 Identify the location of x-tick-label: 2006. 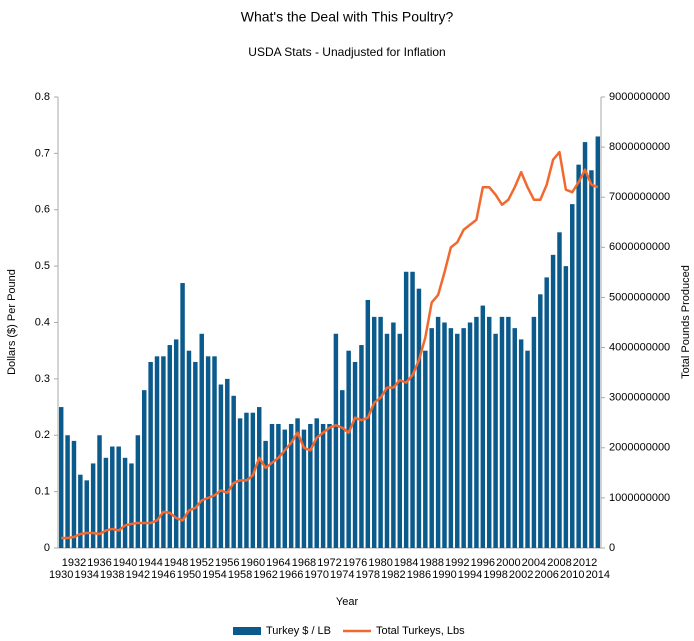
(546, 575).